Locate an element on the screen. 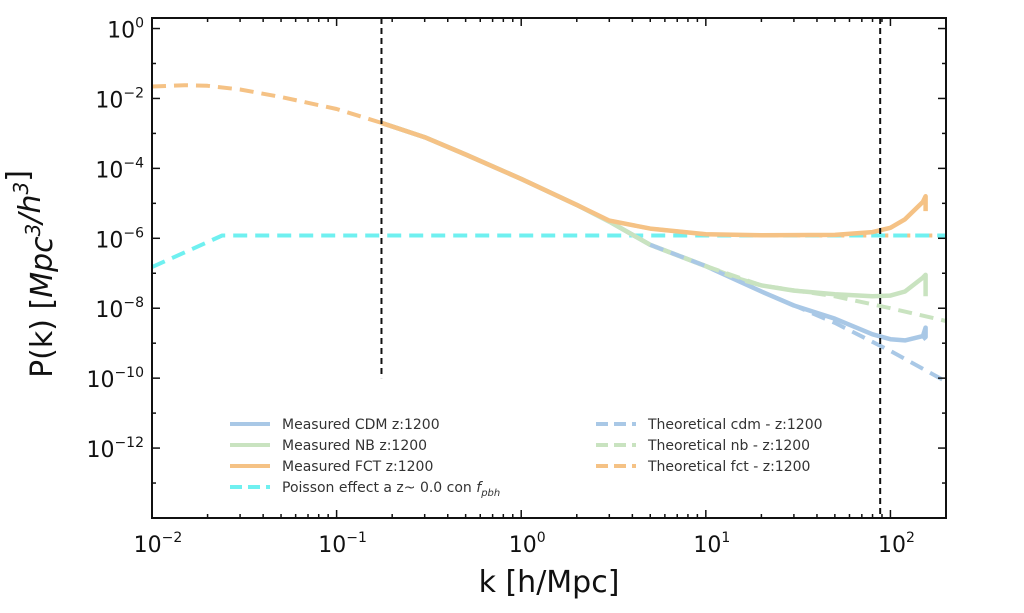 This screenshot has height=613, width=1024. y-tick-label: 10⁰ is located at coordinates (125, 30).